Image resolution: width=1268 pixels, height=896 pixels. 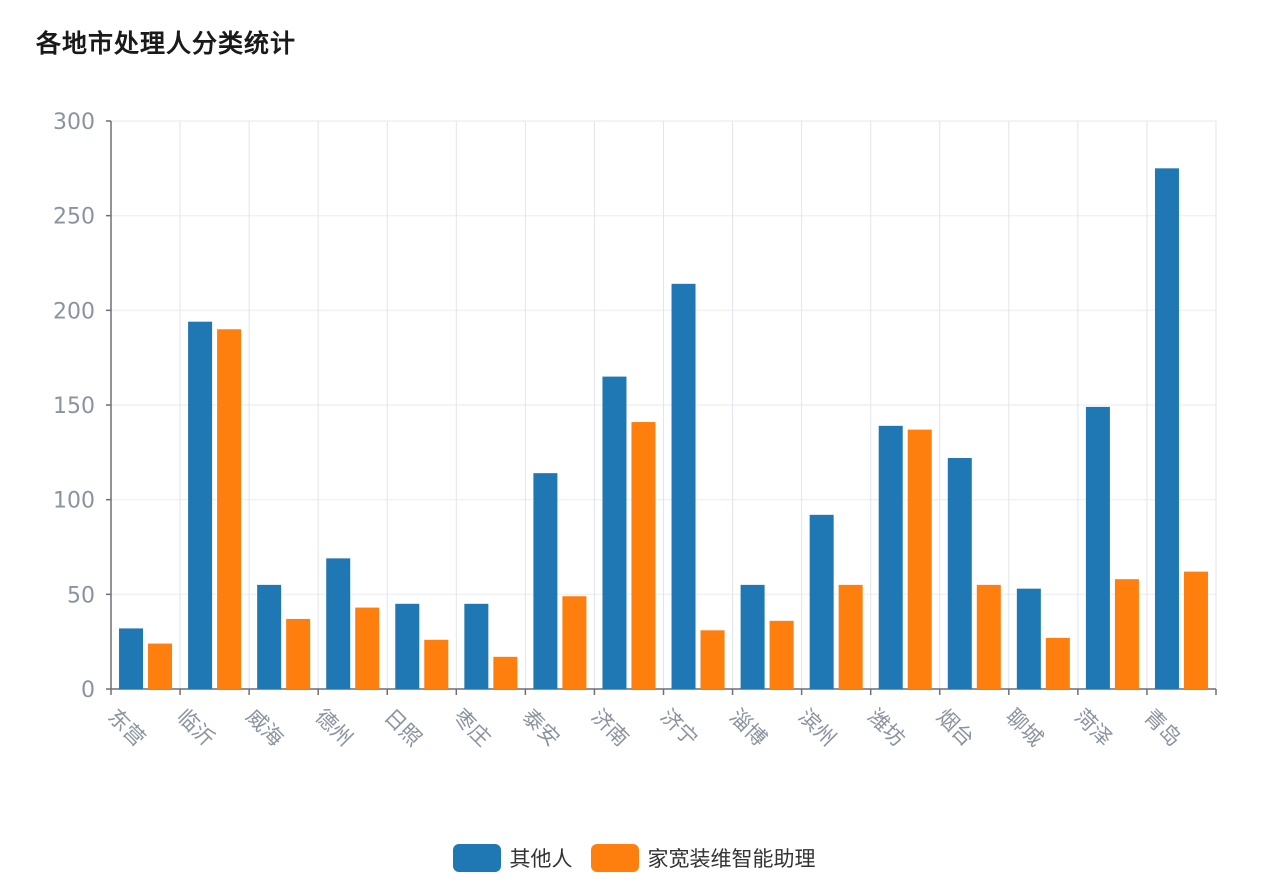 I want to click on x-tick-label-5: 枣庄, so click(x=472, y=727).